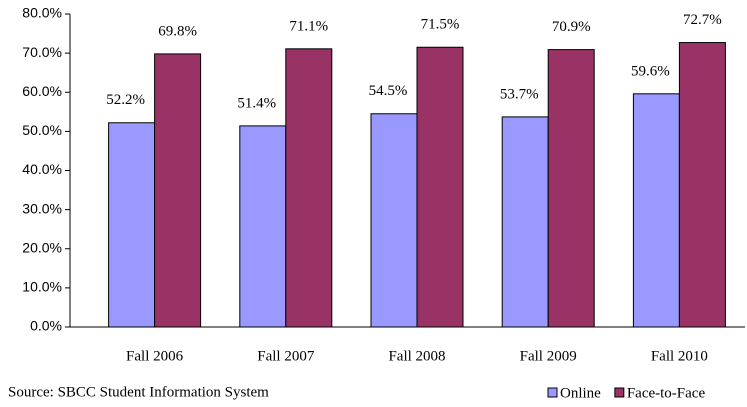 Image resolution: width=747 pixels, height=407 pixels. I want to click on value-label: 52.2%, so click(125, 100).